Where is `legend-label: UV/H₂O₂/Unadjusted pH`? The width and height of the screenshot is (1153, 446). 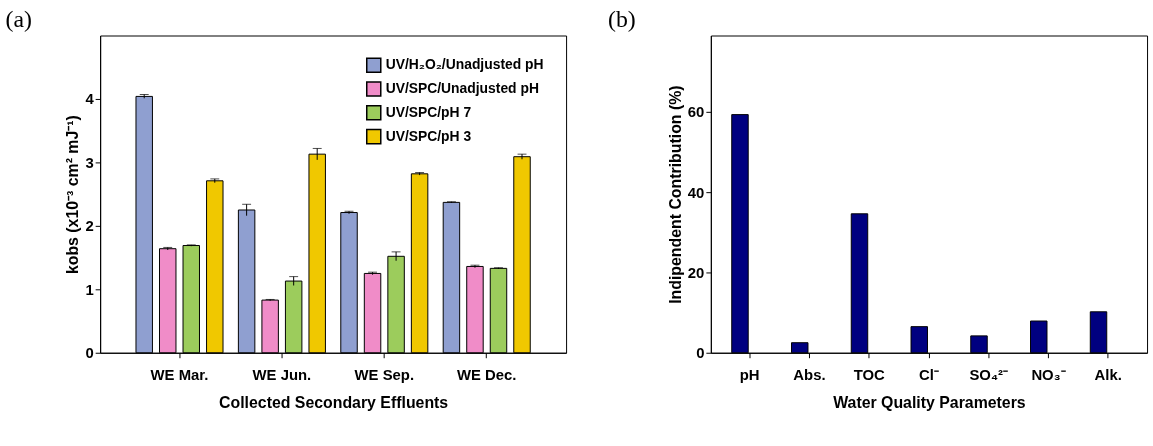 legend-label: UV/H₂O₂/Unadjusted pH is located at coordinates (464, 64).